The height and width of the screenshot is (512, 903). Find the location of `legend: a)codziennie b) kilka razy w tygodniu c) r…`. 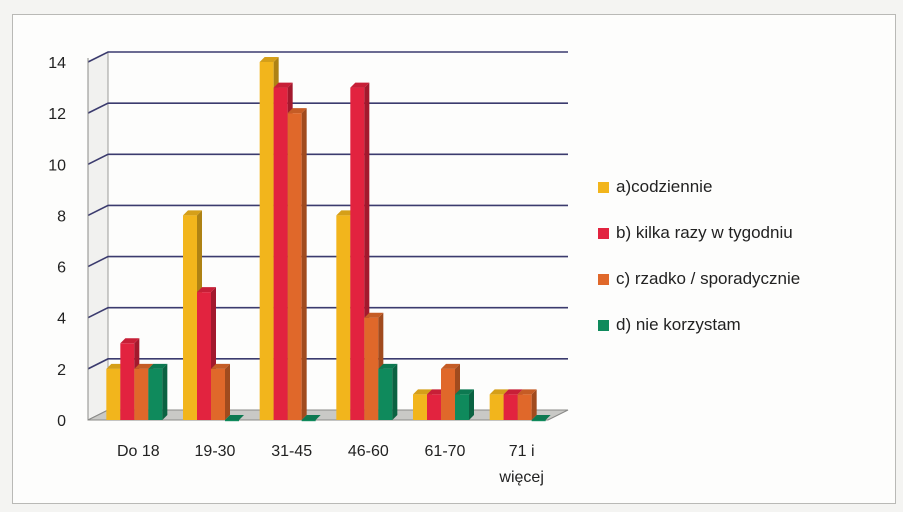

legend: a)codziennie b) kilka razy w tygodniu c) r… is located at coordinates (699, 269).